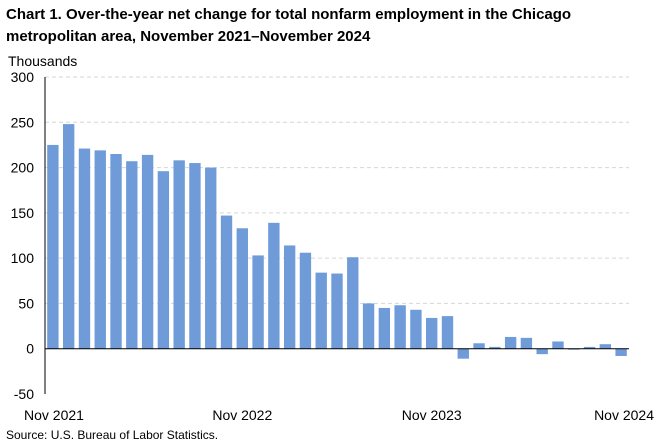 Image resolution: width=663 pixels, height=447 pixels. What do you see at coordinates (23, 213) in the screenshot?
I see `y-tick-label: 150` at bounding box center [23, 213].